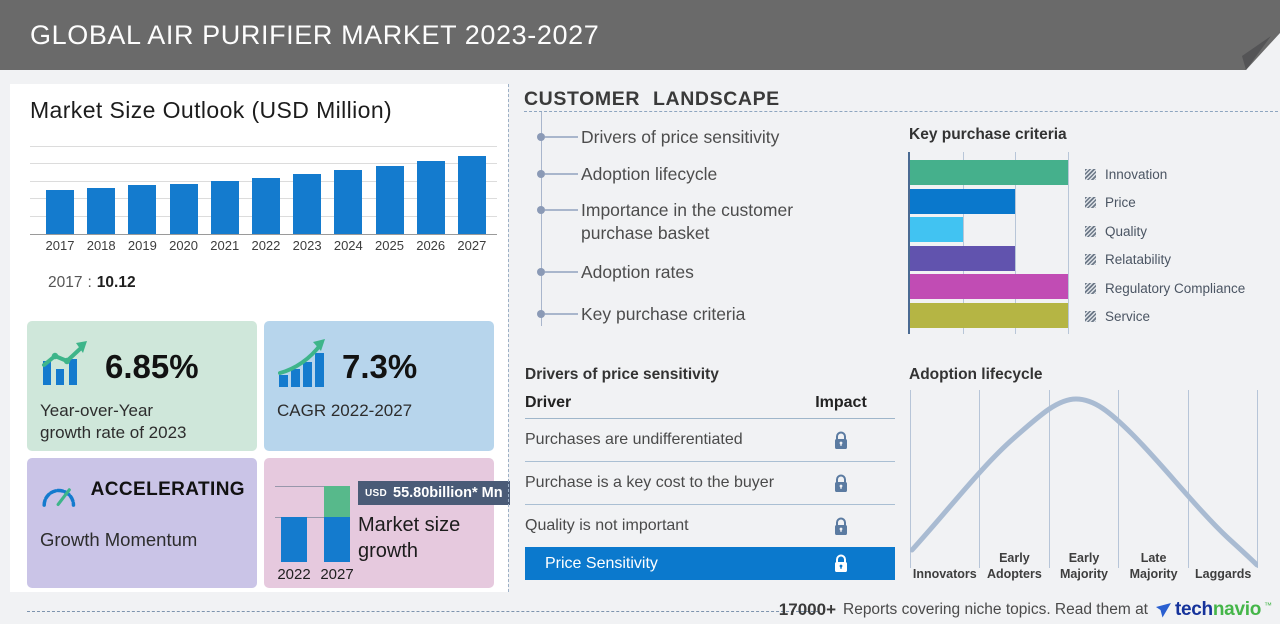 This screenshot has height=624, width=1280. What do you see at coordinates (1120, 203) in the screenshot?
I see `legend-label: Price` at bounding box center [1120, 203].